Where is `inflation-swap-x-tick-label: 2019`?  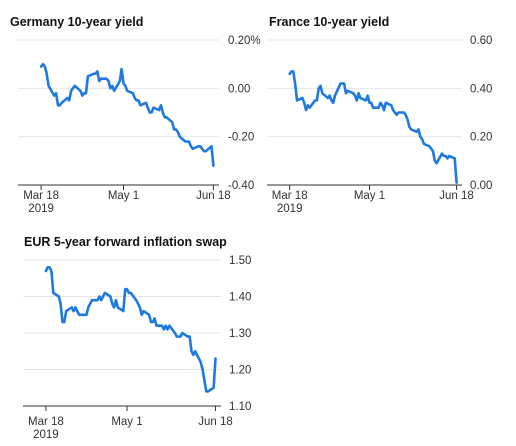
inflation-swap-x-tick-label: 2019 is located at coordinates (46, 435).